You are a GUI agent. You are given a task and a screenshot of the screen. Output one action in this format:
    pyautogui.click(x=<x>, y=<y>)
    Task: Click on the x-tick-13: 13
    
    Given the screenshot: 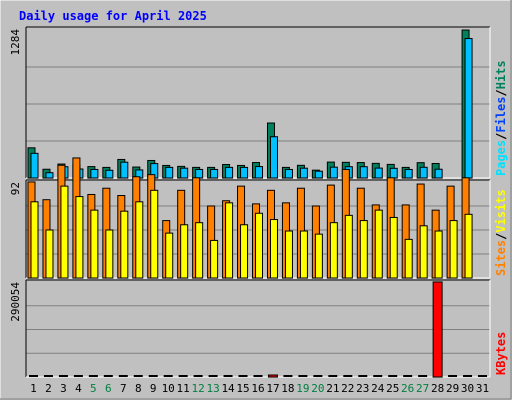 What is the action you would take?
    pyautogui.click(x=212, y=388)
    